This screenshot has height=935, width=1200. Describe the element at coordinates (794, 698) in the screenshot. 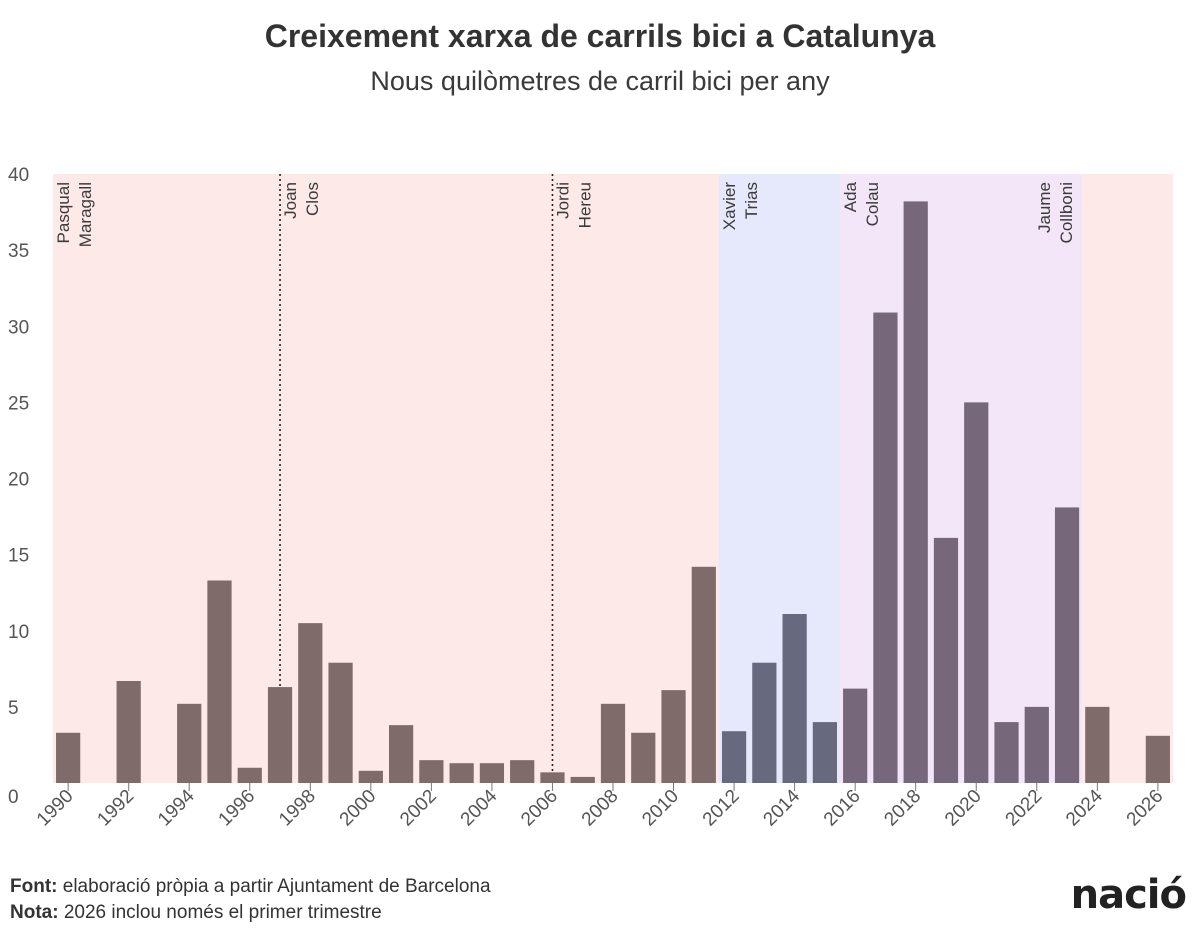

I see `bar-2014` at that location.